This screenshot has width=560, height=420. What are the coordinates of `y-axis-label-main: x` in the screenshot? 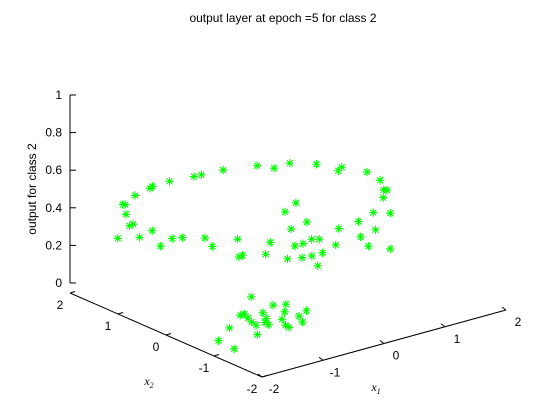 It's located at (146, 381).